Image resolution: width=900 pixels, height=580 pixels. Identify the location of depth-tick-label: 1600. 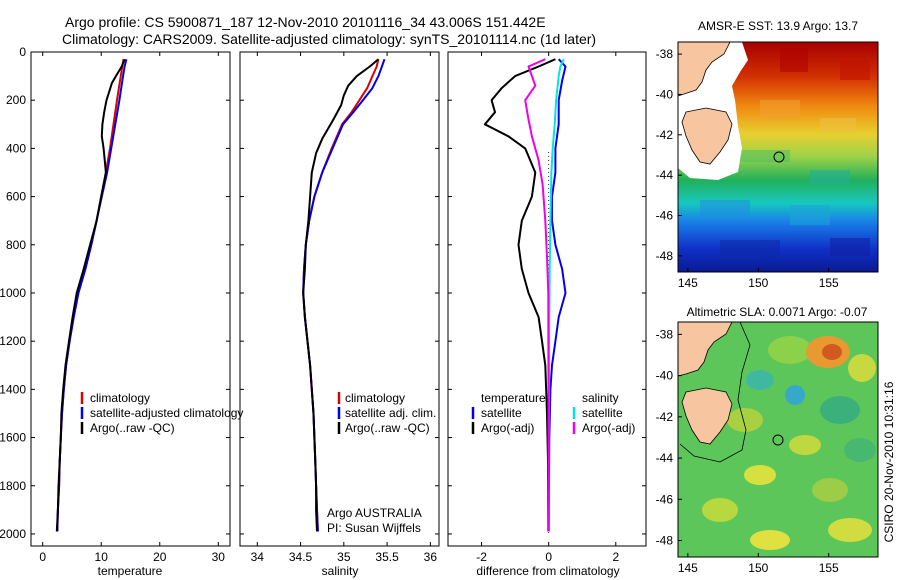
(13, 438).